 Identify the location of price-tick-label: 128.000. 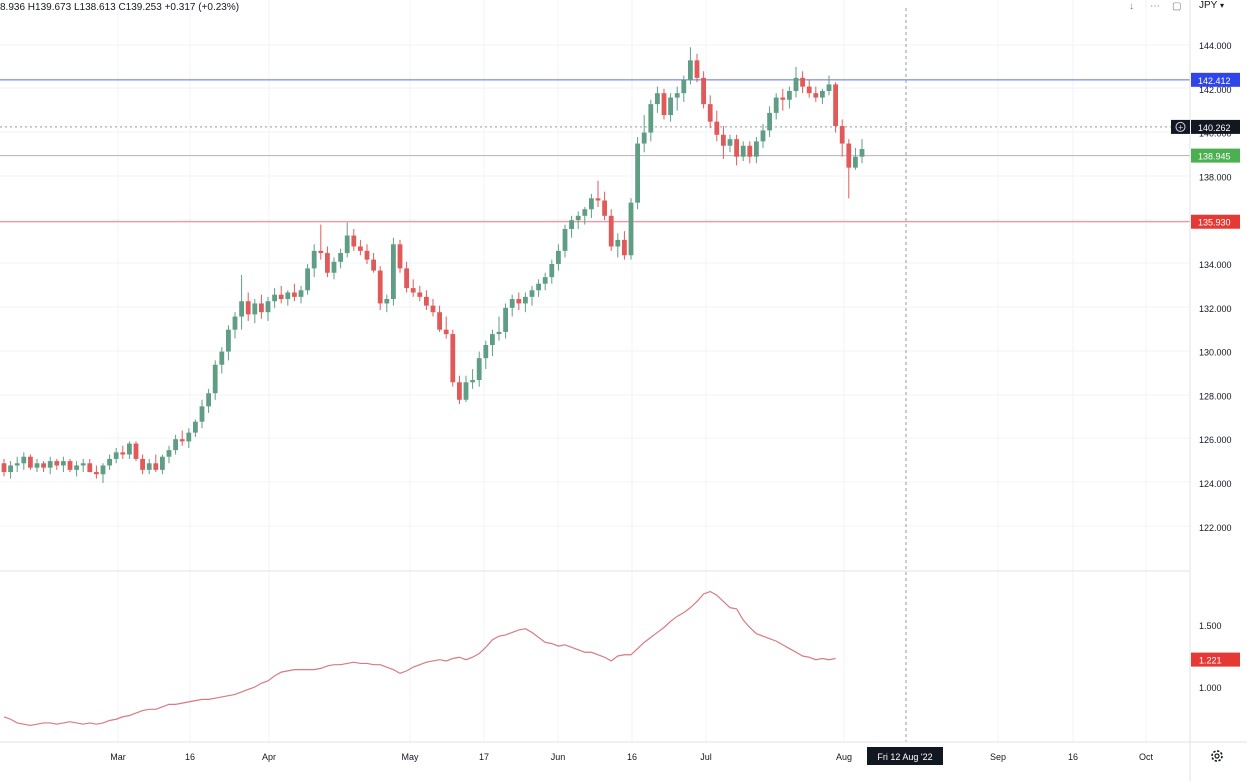
(1215, 396).